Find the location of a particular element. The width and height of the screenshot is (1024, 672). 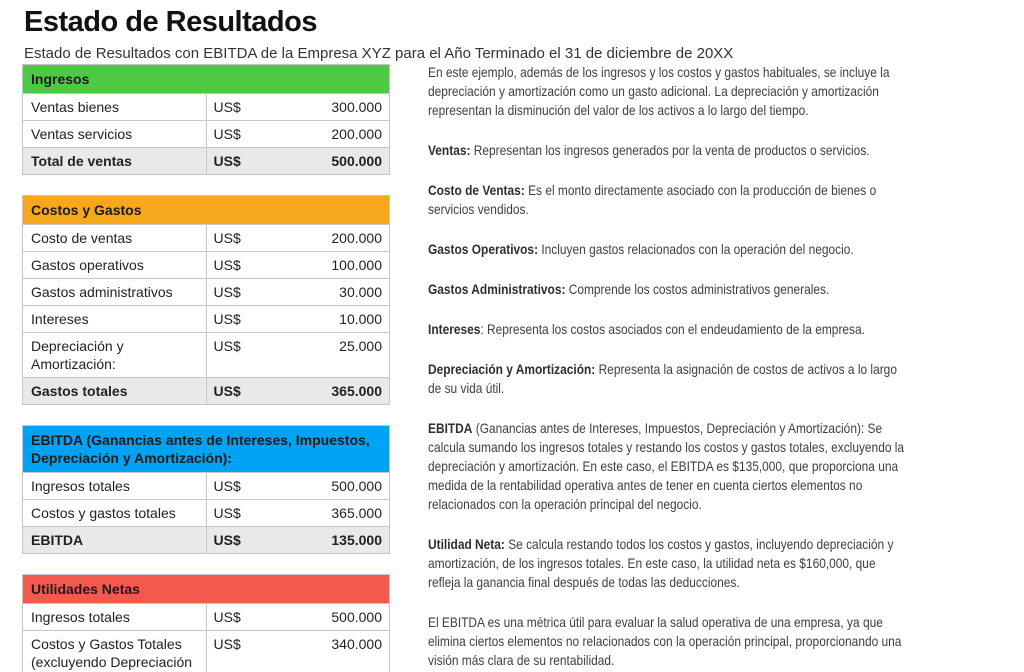

row-label: Intereses is located at coordinates (114, 319).